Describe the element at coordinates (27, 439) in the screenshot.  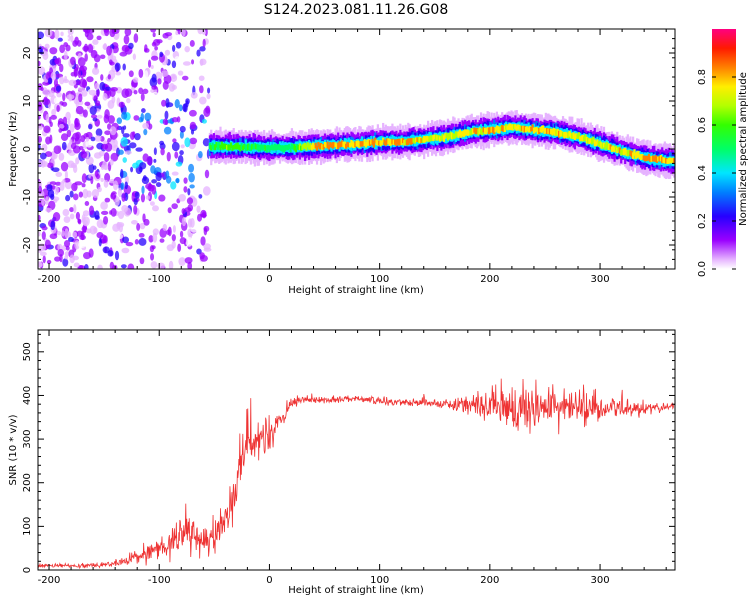
I see `y-tick-label: 300` at that location.